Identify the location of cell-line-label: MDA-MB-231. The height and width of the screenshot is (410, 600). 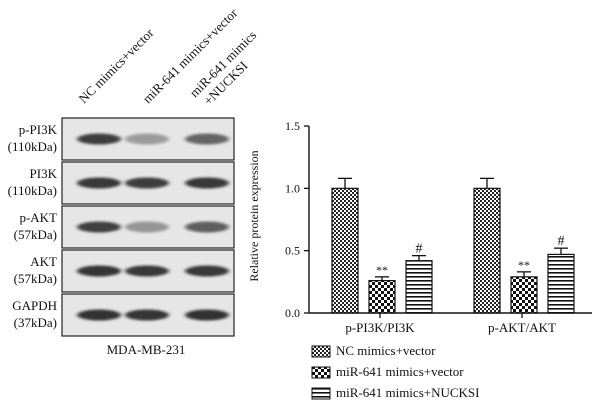
(146, 349).